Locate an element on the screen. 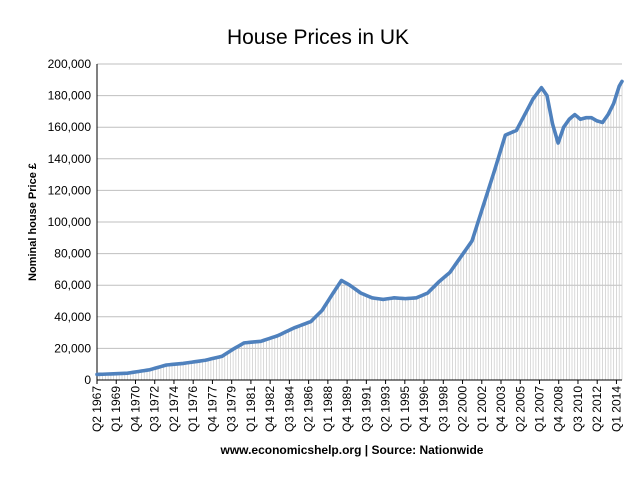 This screenshot has height=477, width=640. y-axis-label: Nominal house Price £ is located at coordinates (33, 222).